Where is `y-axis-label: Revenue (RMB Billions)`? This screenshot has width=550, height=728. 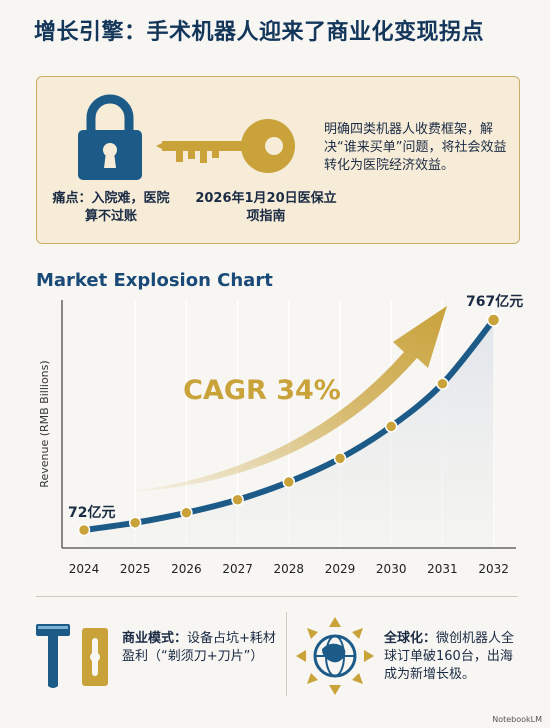
y-axis-label: Revenue (RMB Billions) is located at coordinates (44, 423).